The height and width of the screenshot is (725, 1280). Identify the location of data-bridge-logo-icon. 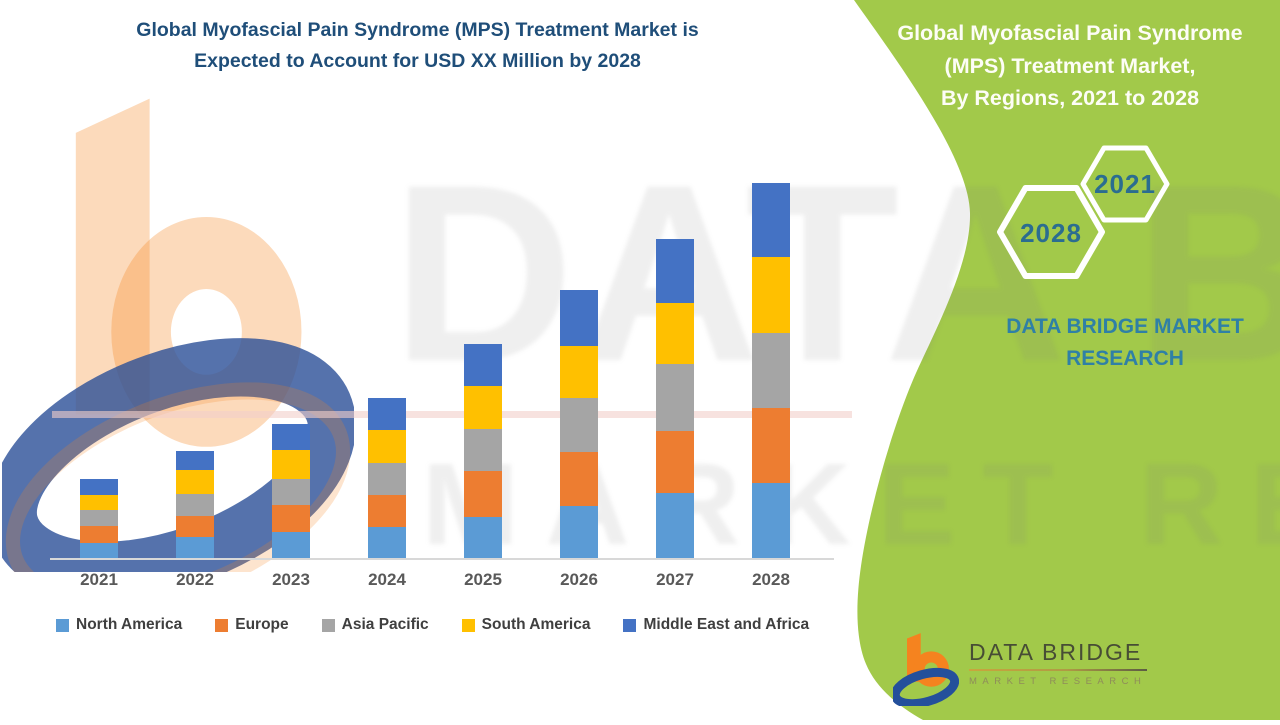
(926, 669).